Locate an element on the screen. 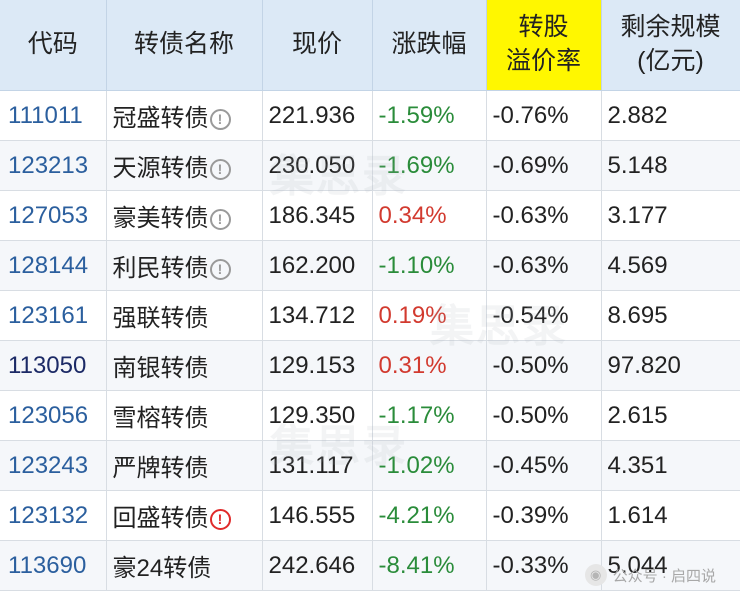 This screenshot has height=600, width=740. header-premium: 转股 溢价率 is located at coordinates (543, 45).